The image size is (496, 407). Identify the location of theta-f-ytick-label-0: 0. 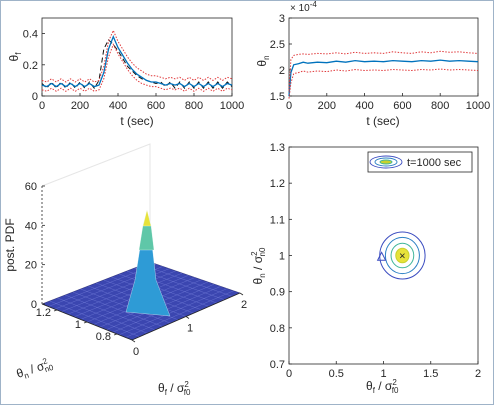
(35, 97).